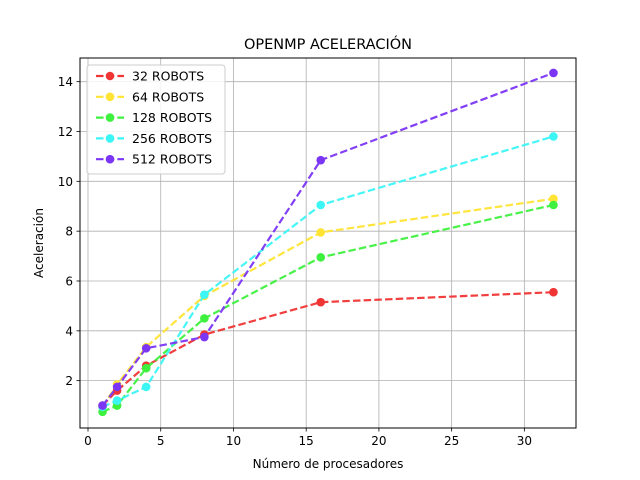 This screenshot has width=640, height=480. What do you see at coordinates (39, 243) in the screenshot?
I see `y-axis-label: Aceleración` at bounding box center [39, 243].